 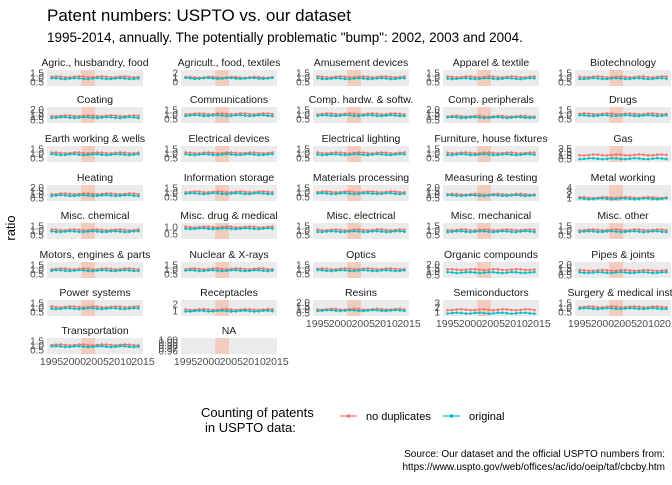 I want to click on facet-panel: Resins2.01.51.00.519952000200520102015, so click(x=358, y=308).